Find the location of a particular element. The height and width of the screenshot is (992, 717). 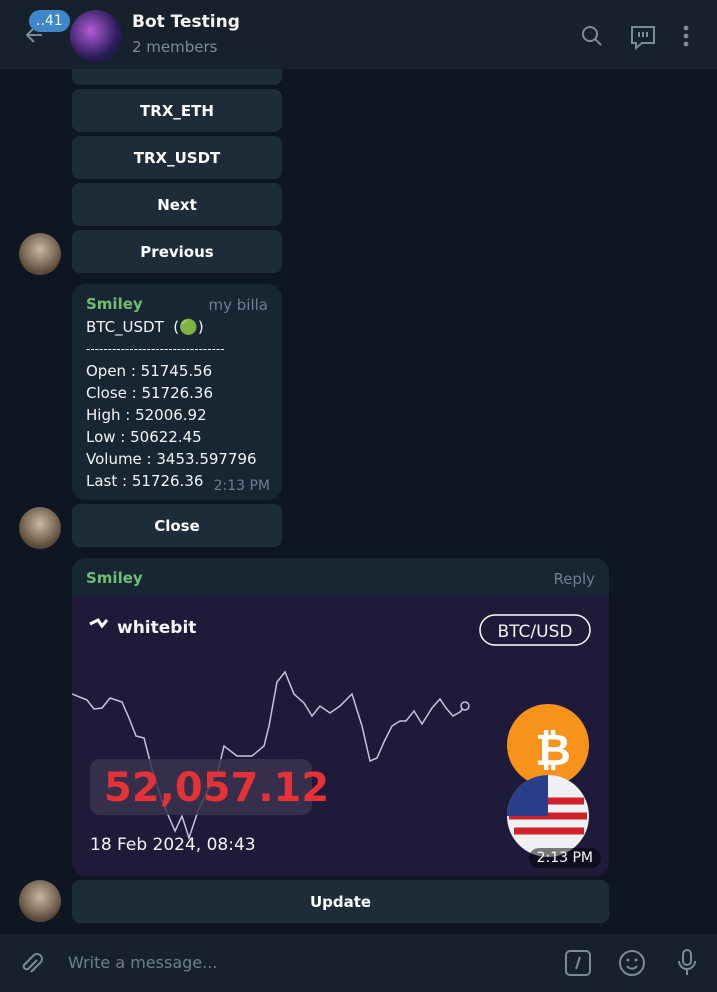

unread-badge: ..41 is located at coordinates (49, 21).